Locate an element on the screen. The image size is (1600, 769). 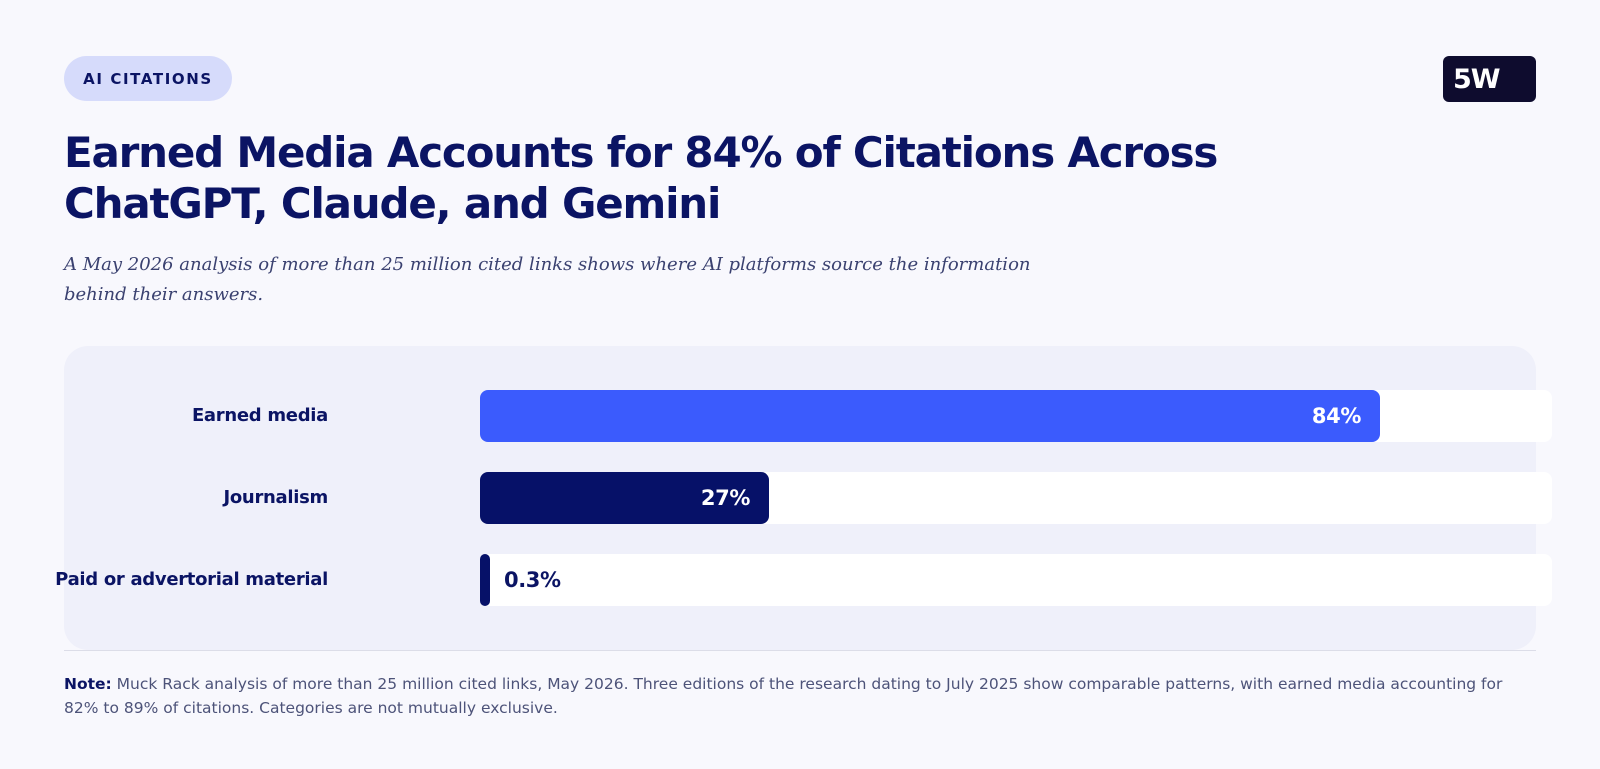
category-badge: AI CITATIONS is located at coordinates (148, 78).